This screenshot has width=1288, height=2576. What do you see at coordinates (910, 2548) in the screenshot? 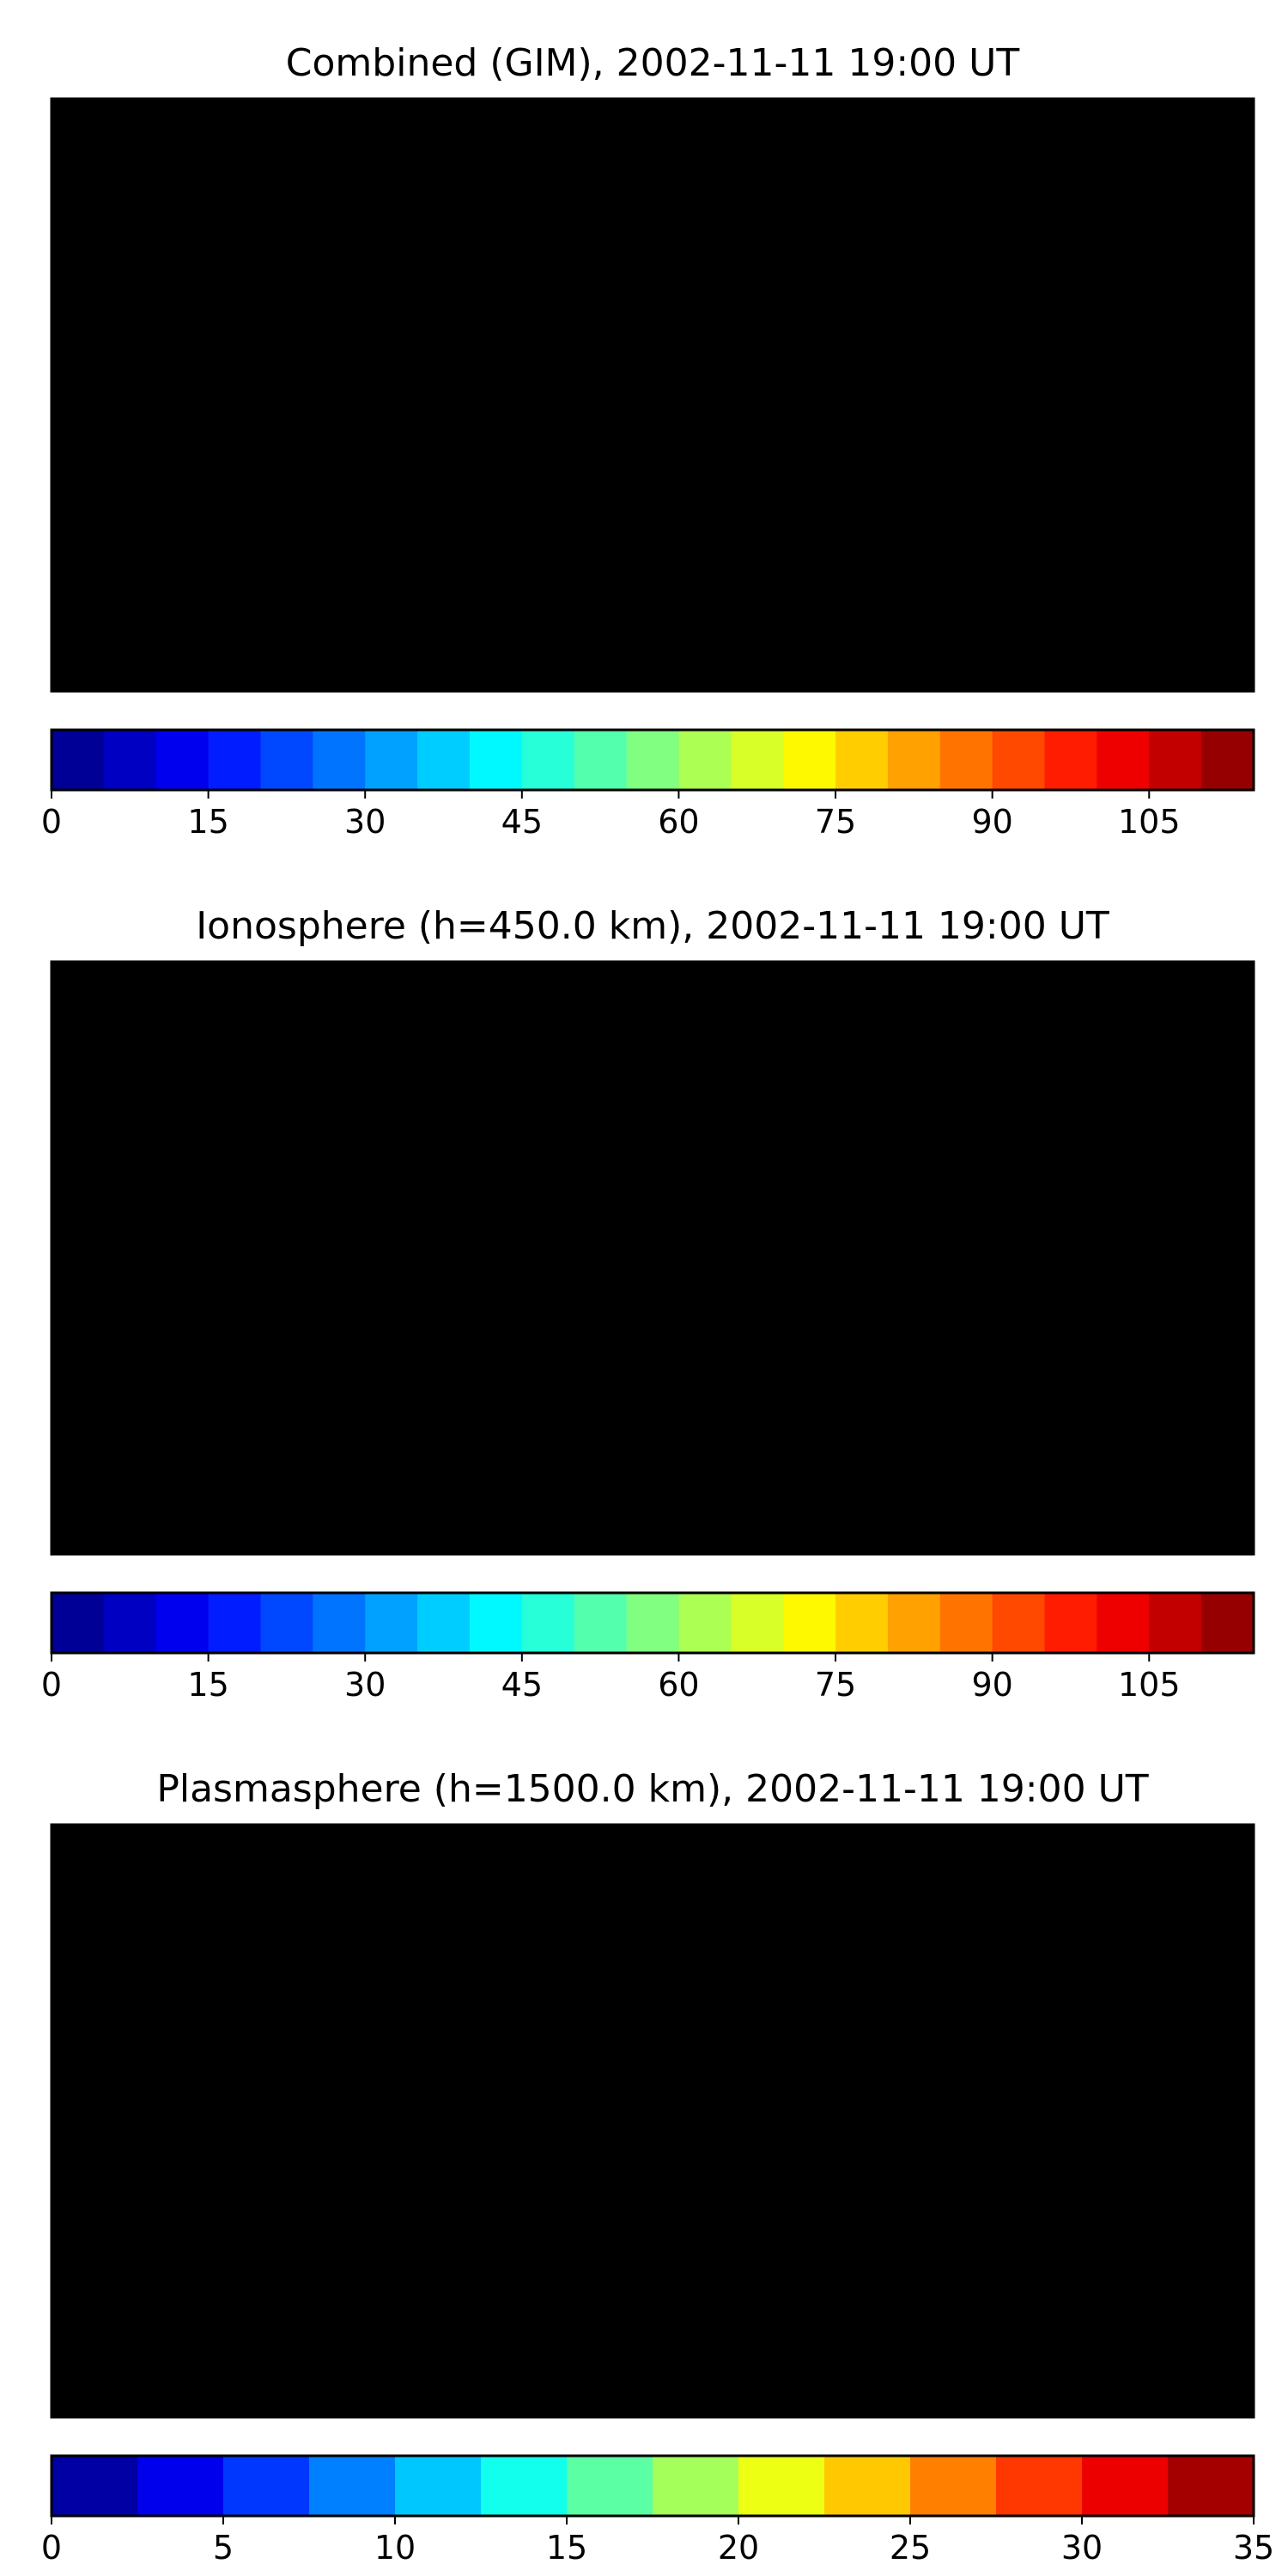
I see `colorbar-tick-label: 25` at bounding box center [910, 2548].